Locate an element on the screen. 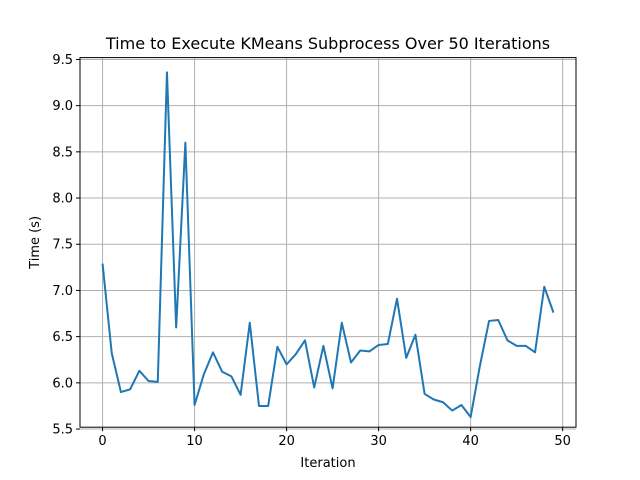 The width and height of the screenshot is (640, 480). y-tick-label: 7.0 is located at coordinates (62, 291).